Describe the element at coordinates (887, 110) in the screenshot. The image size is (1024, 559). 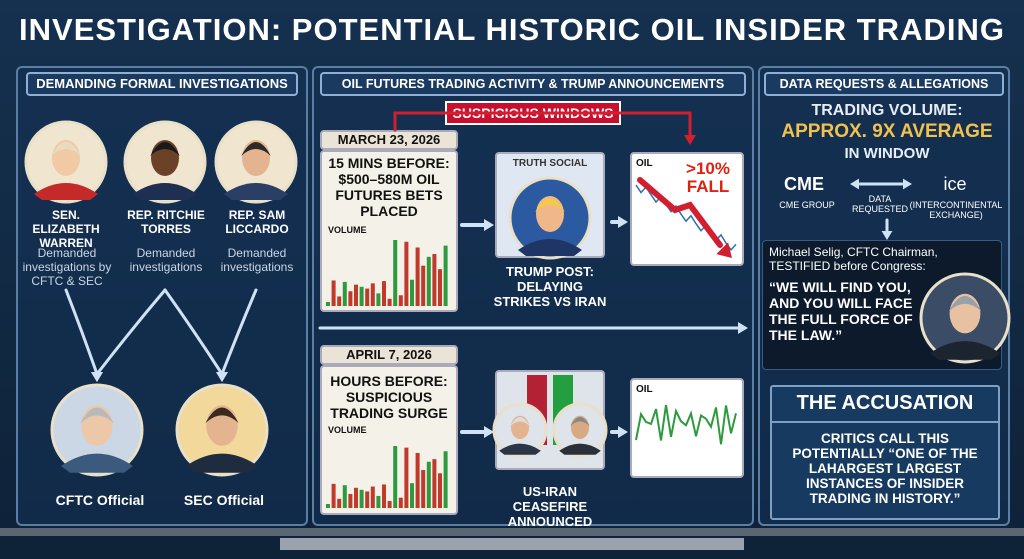
I see `volume-line: TRADING VOLUME:` at that location.